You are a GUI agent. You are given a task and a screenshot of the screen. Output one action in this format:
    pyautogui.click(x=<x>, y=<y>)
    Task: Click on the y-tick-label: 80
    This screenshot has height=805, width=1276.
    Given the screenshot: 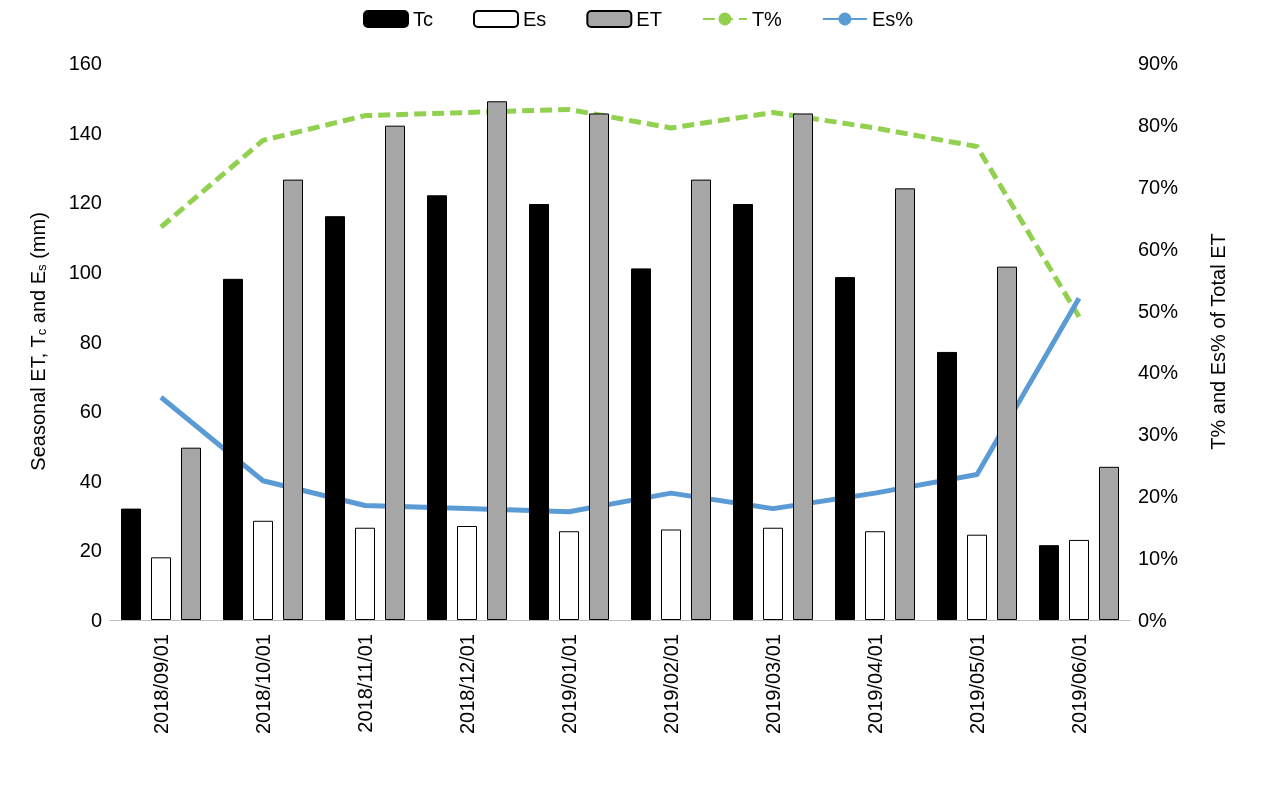 What is the action you would take?
    pyautogui.click(x=90, y=341)
    